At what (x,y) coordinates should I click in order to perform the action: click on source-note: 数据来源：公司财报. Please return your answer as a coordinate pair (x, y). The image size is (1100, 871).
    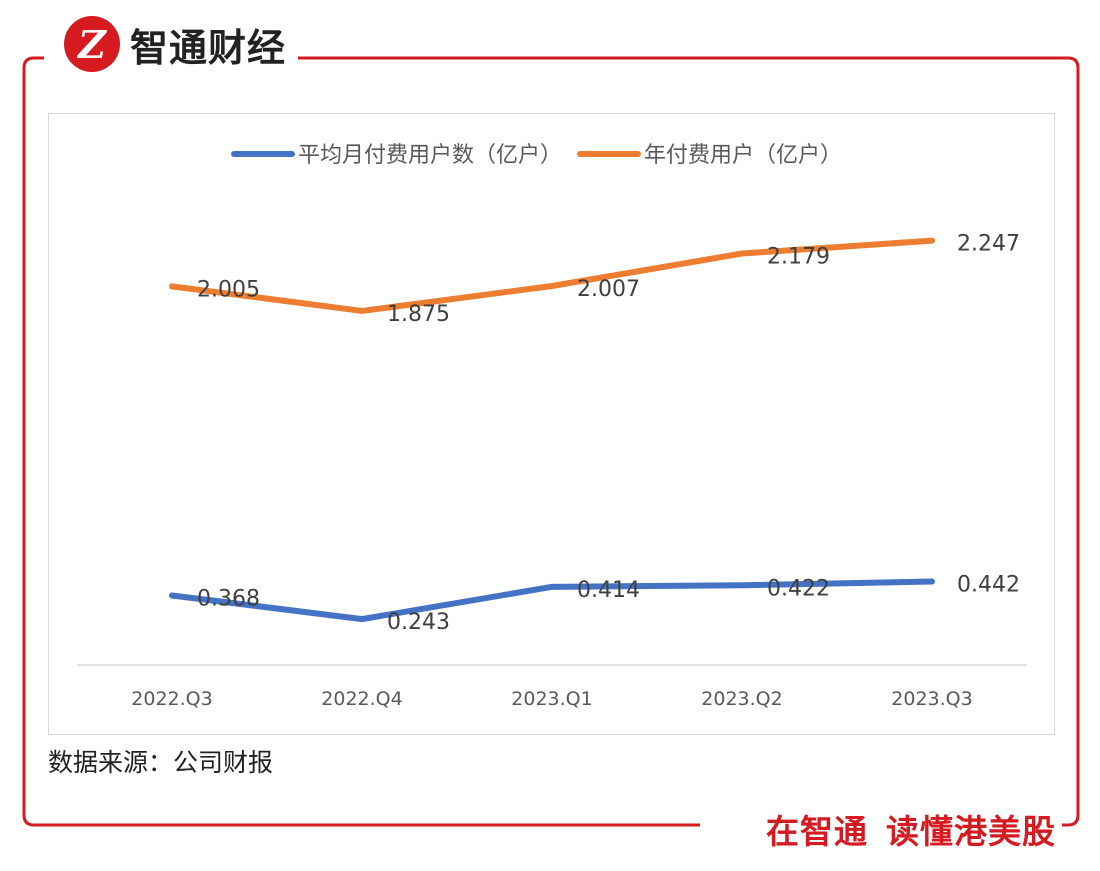
    Looking at the image, I should click on (161, 762).